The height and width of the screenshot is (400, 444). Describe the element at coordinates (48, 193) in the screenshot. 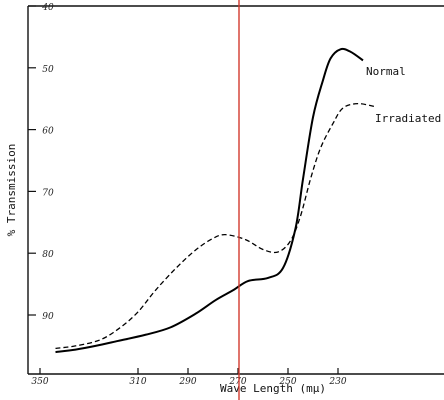

I see `y-tick-label: 70` at that location.